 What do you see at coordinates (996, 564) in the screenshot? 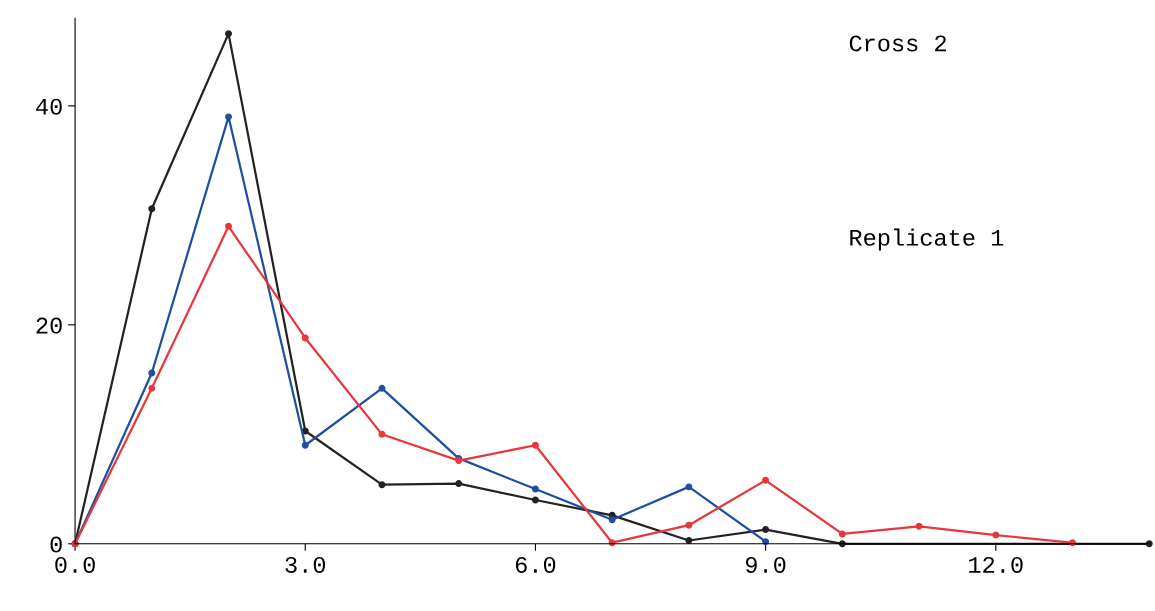
I see `x-tick-label: 12.0` at bounding box center [996, 564].